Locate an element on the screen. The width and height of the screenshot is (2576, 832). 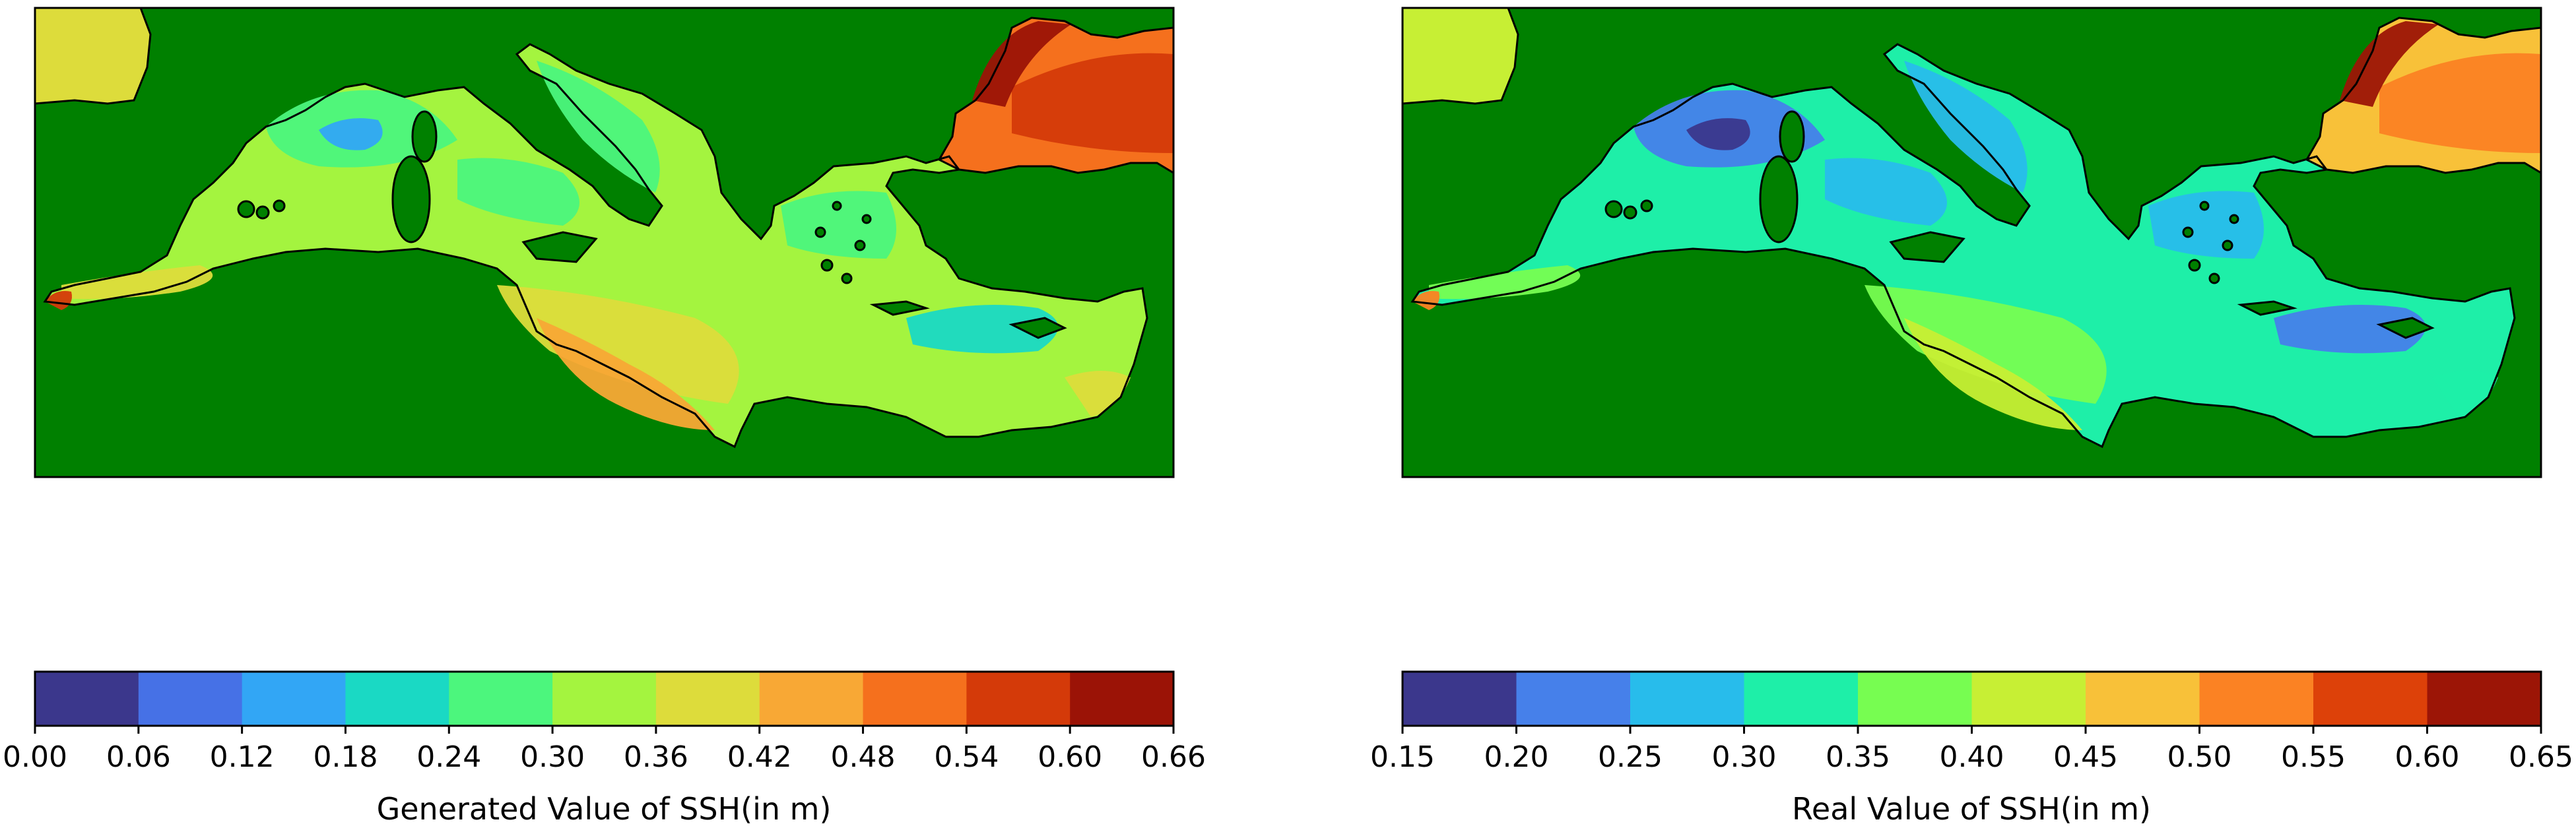
colorbar-tick-label: 0.15 is located at coordinates (1402, 757).